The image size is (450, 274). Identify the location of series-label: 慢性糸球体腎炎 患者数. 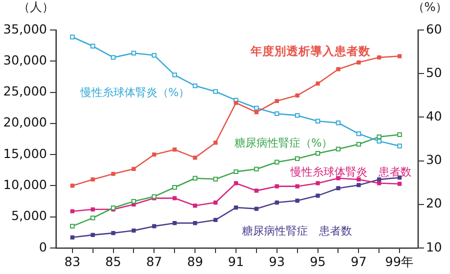
(351, 171).